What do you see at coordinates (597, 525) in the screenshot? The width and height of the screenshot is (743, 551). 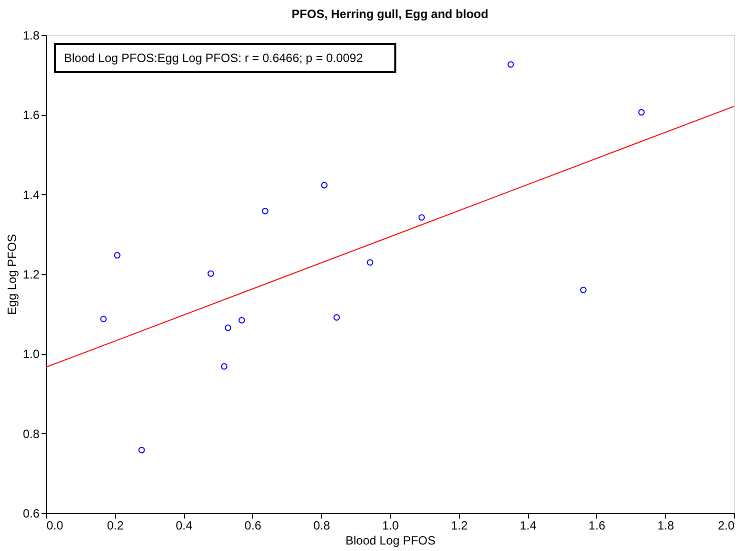 I see `x-tick-label: 1.6` at bounding box center [597, 525].